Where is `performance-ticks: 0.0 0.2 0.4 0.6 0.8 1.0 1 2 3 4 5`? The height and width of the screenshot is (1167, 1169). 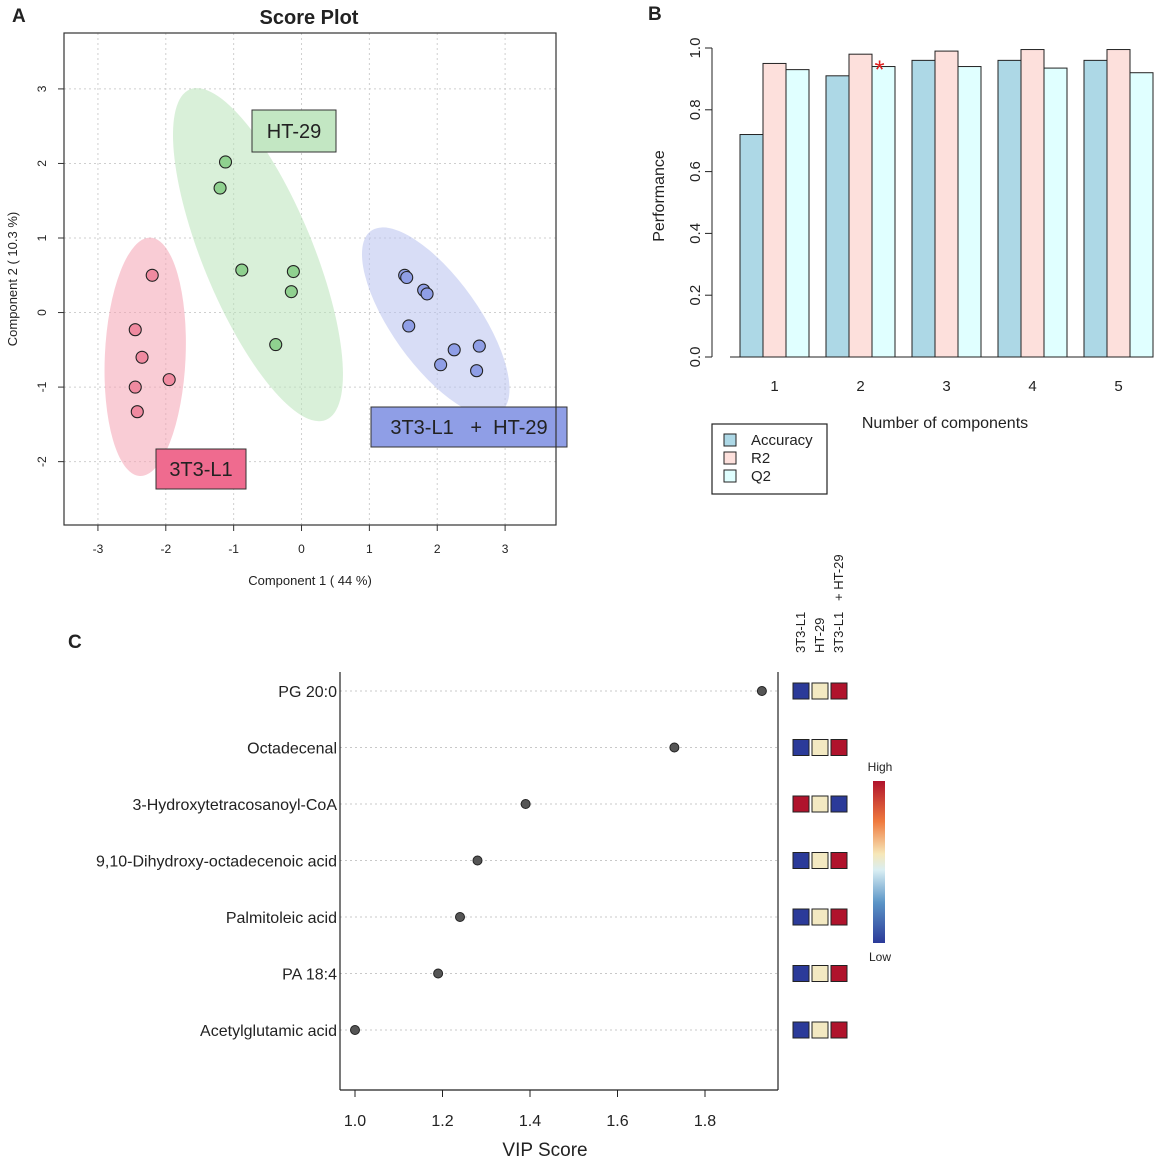 performance-ticks: 0.0 0.2 0.4 0.6 0.8 1.0 1 2 3 4 5 is located at coordinates (905, 216).